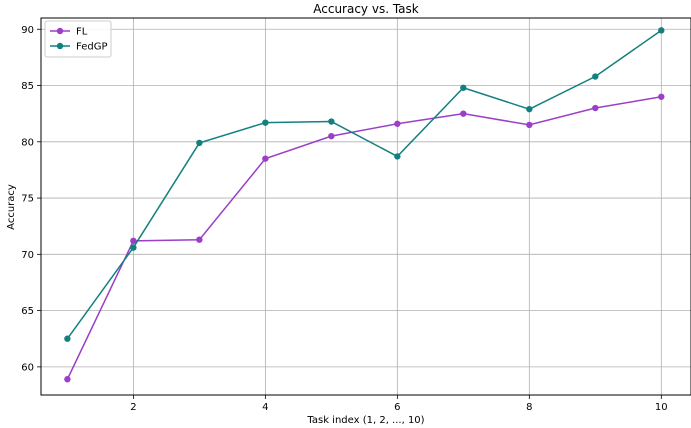 The image size is (691, 428). Describe the element at coordinates (133, 407) in the screenshot. I see `x-tick-label: 2` at that location.